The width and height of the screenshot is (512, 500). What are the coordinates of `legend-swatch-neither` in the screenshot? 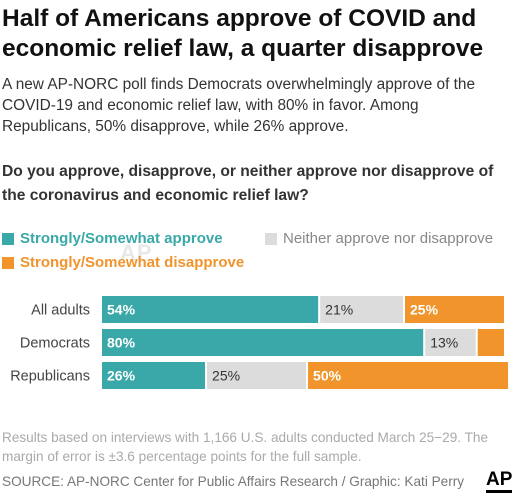 It's located at (271, 238).